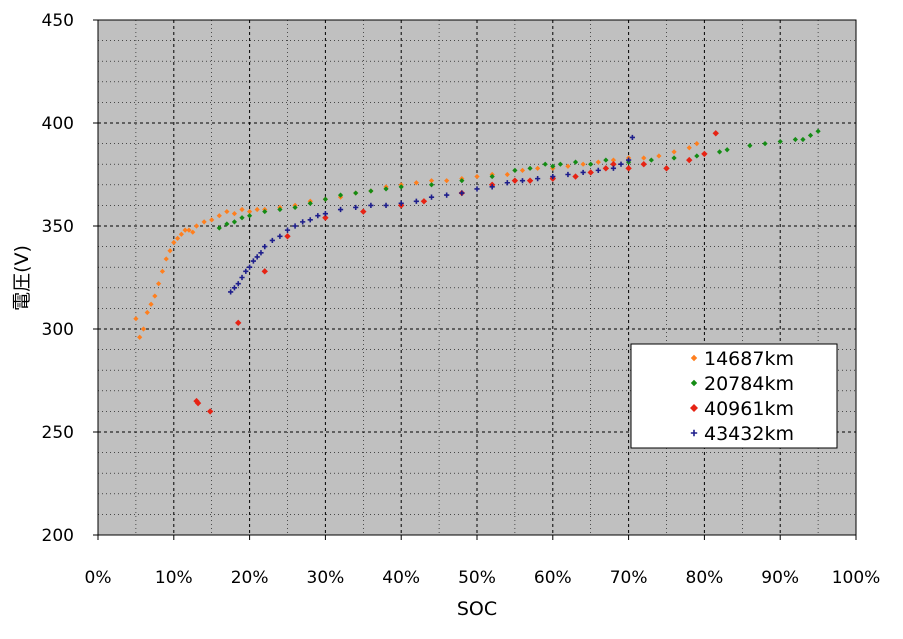 The image size is (903, 639). What do you see at coordinates (401, 578) in the screenshot?
I see `x-tick-label: 40%` at bounding box center [401, 578].